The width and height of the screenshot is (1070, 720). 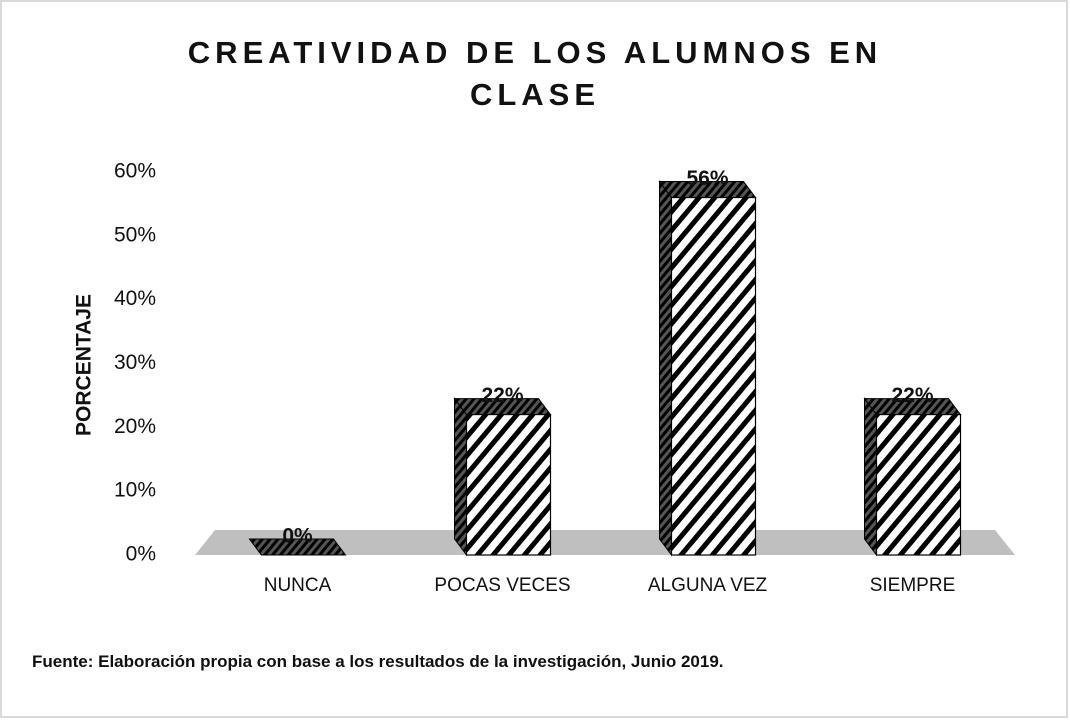 What do you see at coordinates (135, 362) in the screenshot?
I see `y-tick-label: 30%` at bounding box center [135, 362].